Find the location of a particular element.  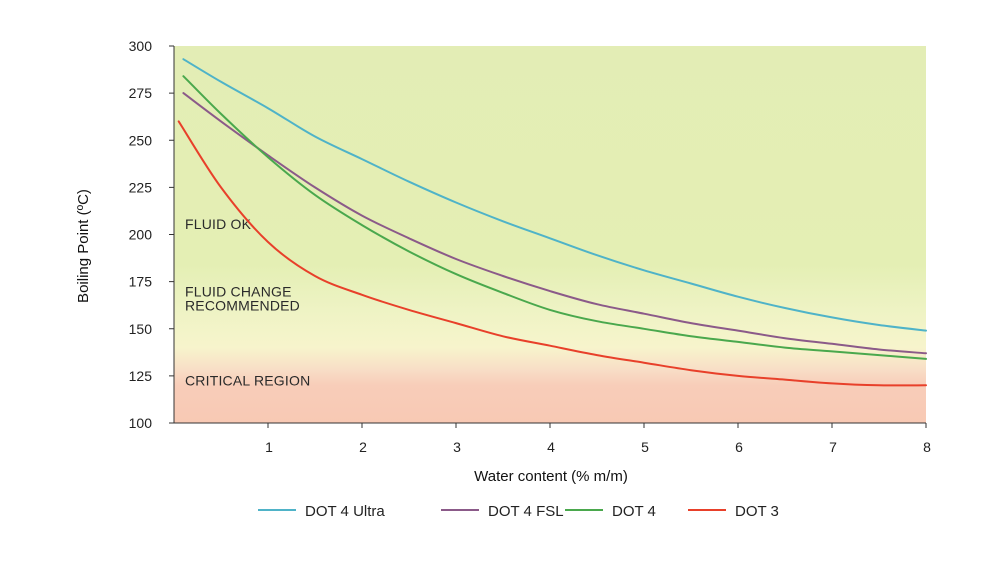

x-tick-label: 4 is located at coordinates (551, 447).